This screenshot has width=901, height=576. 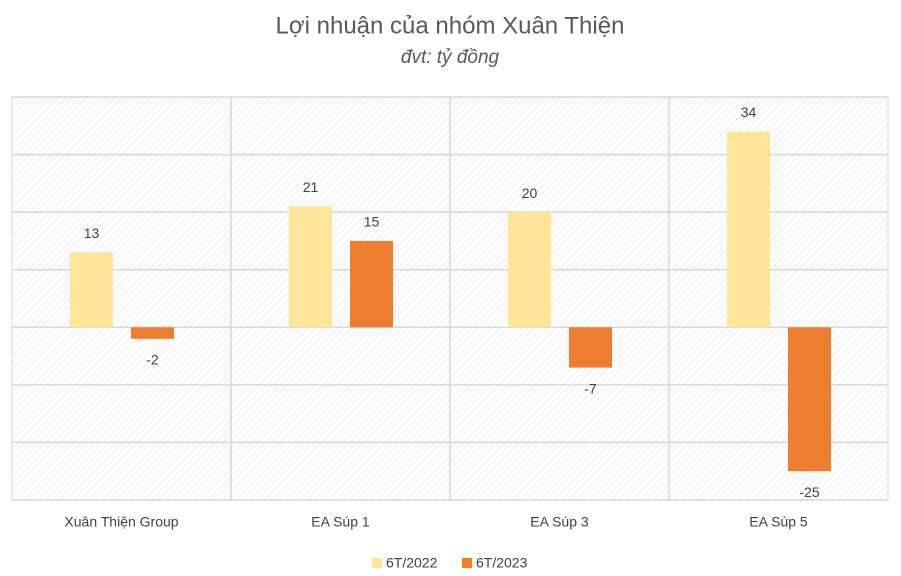 I want to click on x-tick-label: Xuân Thiện Group, so click(x=121, y=522).